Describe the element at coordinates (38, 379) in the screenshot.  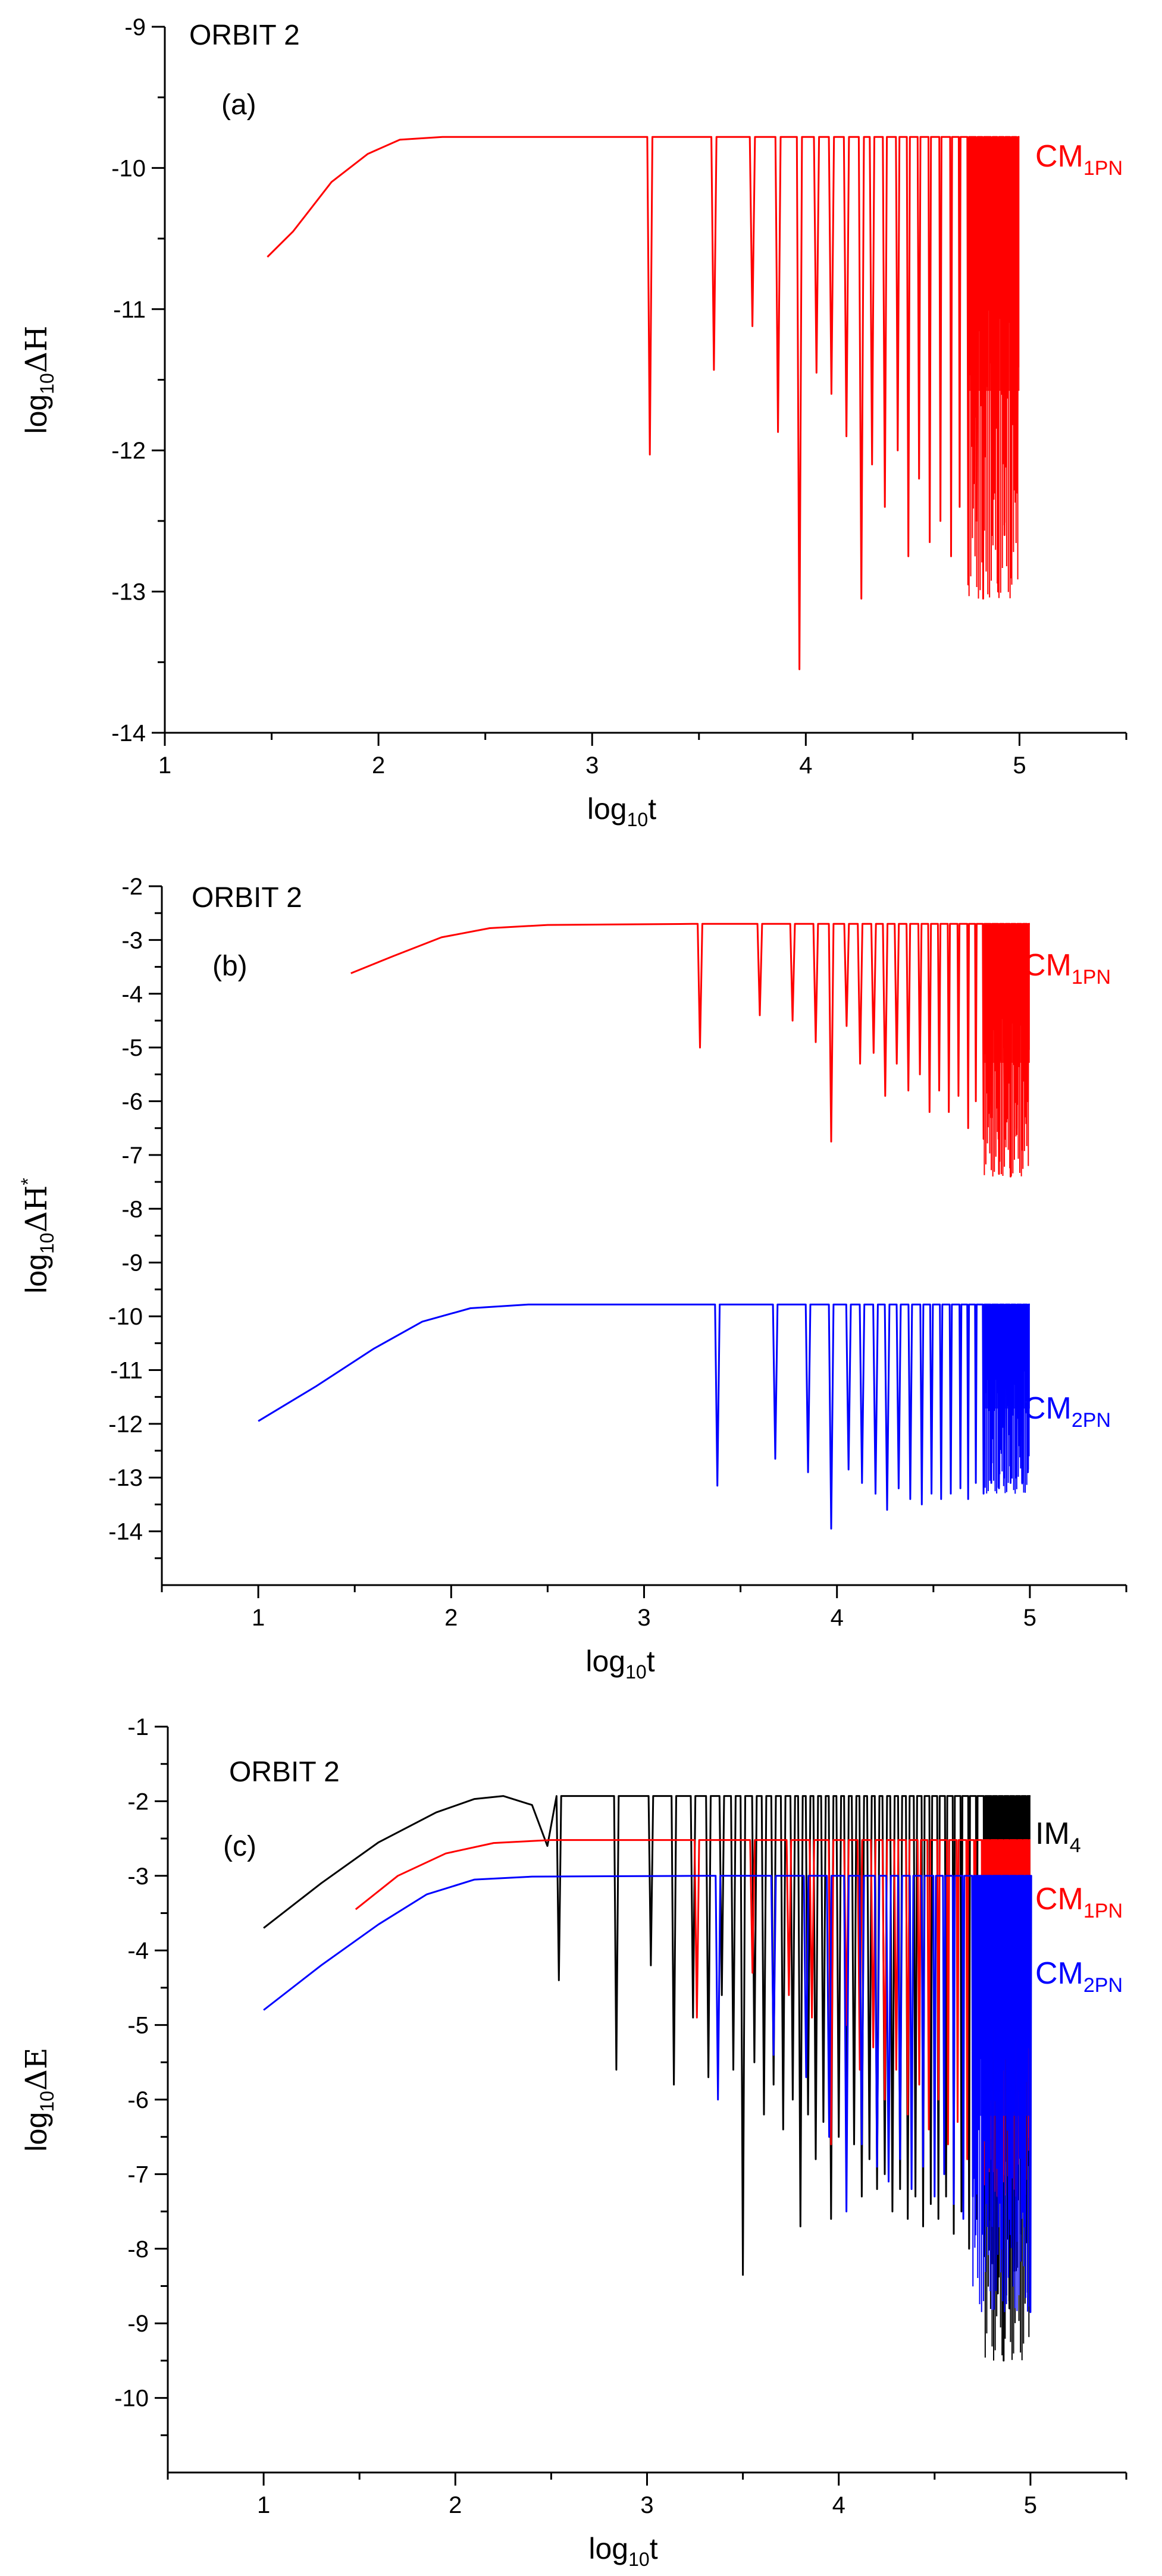
I see `y-axis-label: log10ΔH` at that location.